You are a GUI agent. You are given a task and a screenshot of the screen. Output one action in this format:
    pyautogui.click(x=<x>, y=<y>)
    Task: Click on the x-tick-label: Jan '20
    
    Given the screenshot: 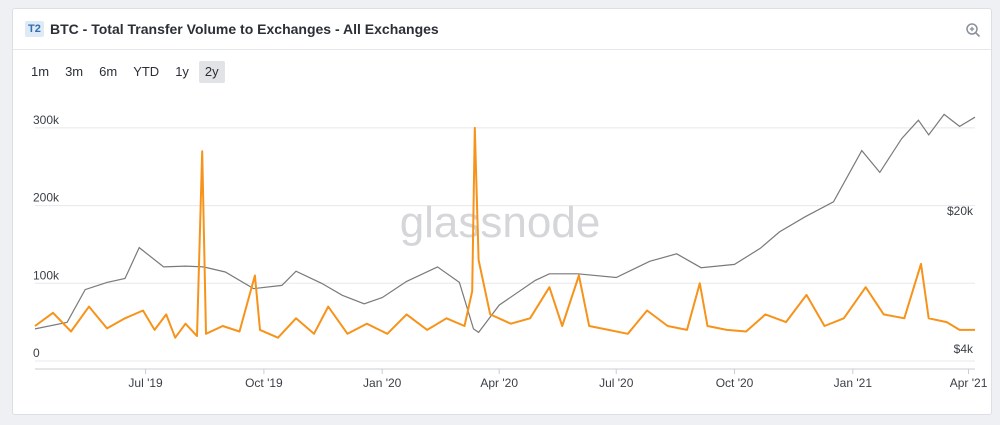 What is the action you would take?
    pyautogui.click(x=382, y=383)
    